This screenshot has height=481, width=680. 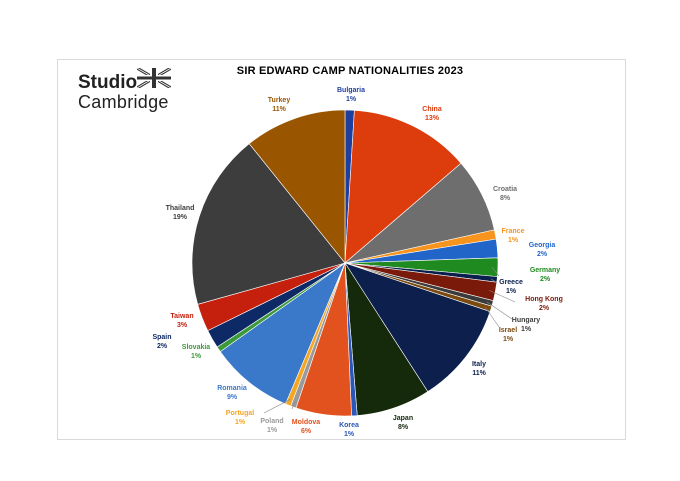 What do you see at coordinates (542, 245) in the screenshot?
I see `slice-name-georgia: Georgia` at bounding box center [542, 245].